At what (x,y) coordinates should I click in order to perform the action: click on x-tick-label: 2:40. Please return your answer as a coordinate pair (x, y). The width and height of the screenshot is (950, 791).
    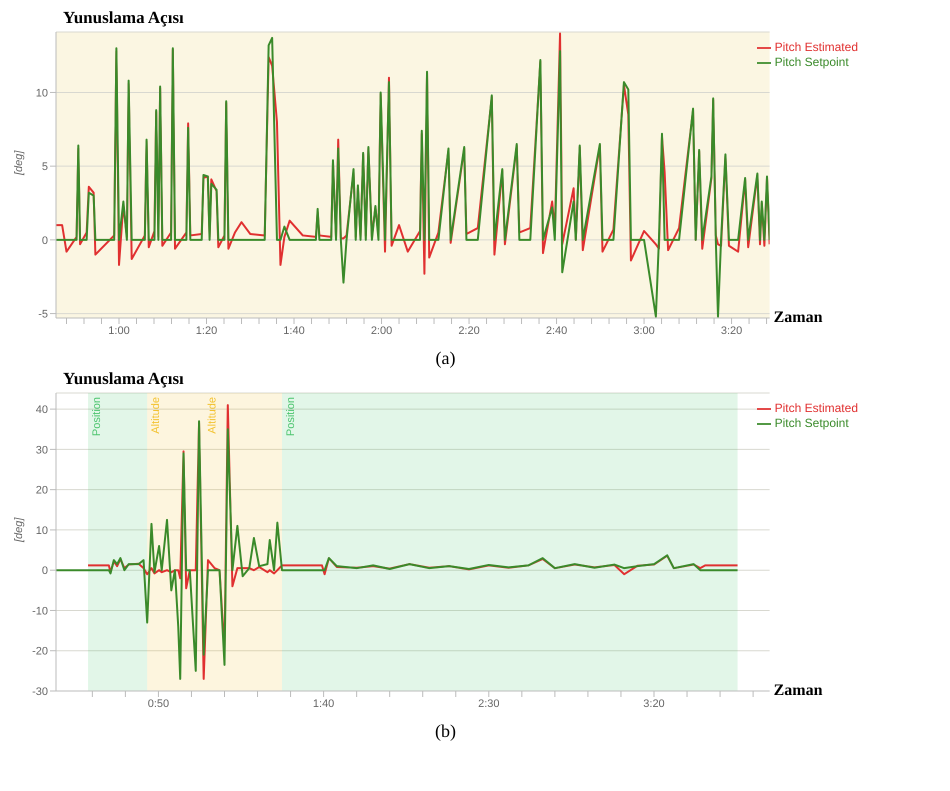
    Looking at the image, I should click on (557, 330).